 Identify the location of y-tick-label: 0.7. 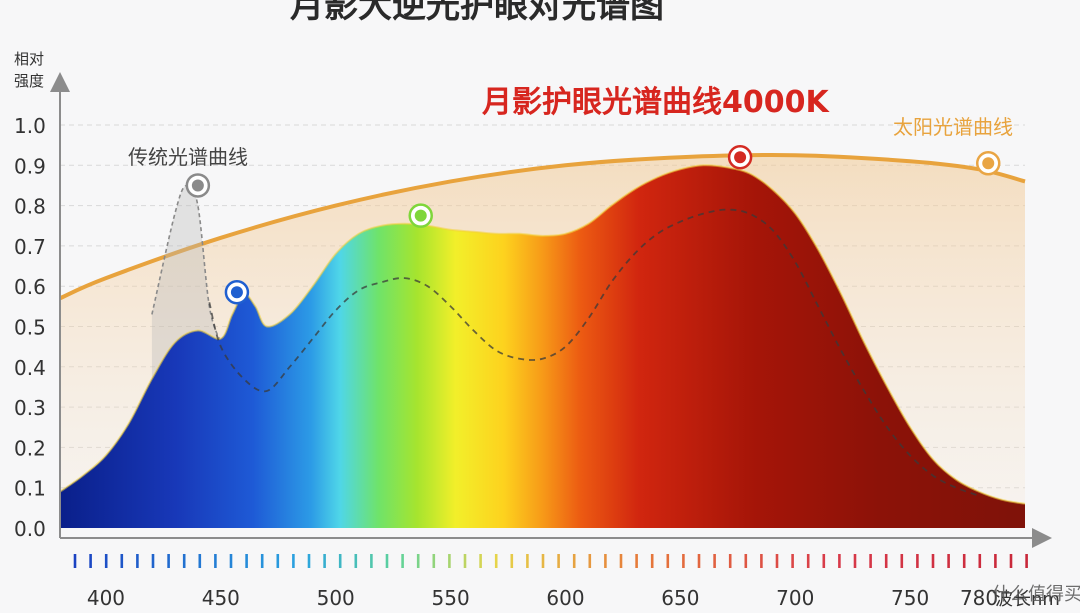
(30, 247).